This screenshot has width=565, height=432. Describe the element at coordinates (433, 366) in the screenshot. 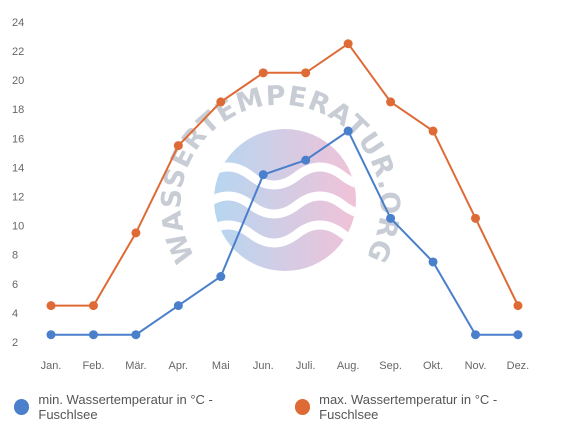

I see `x-tick-label: Okt.` at that location.